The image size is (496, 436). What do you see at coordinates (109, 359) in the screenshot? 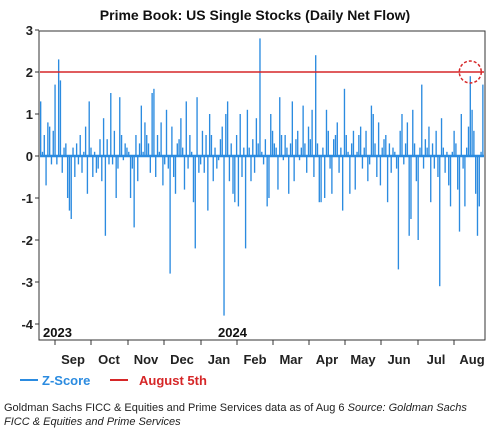
I see `x-tick-label: Oct` at bounding box center [109, 359].